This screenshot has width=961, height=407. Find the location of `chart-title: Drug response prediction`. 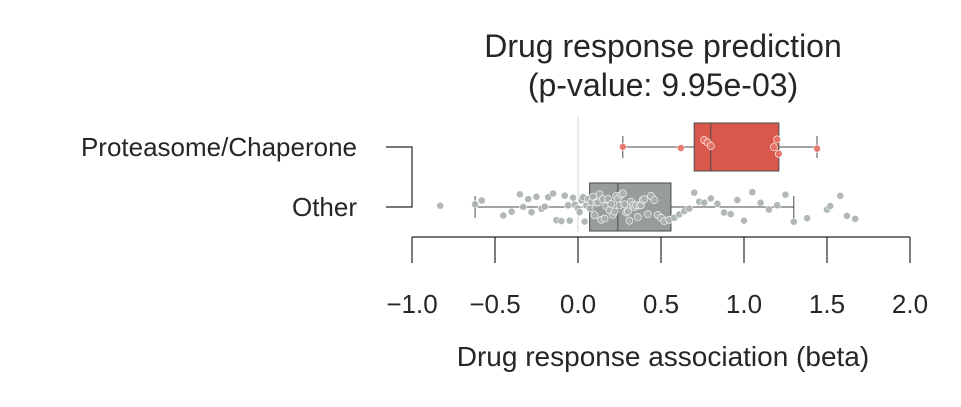

chart-title: Drug response prediction is located at coordinates (663, 46).